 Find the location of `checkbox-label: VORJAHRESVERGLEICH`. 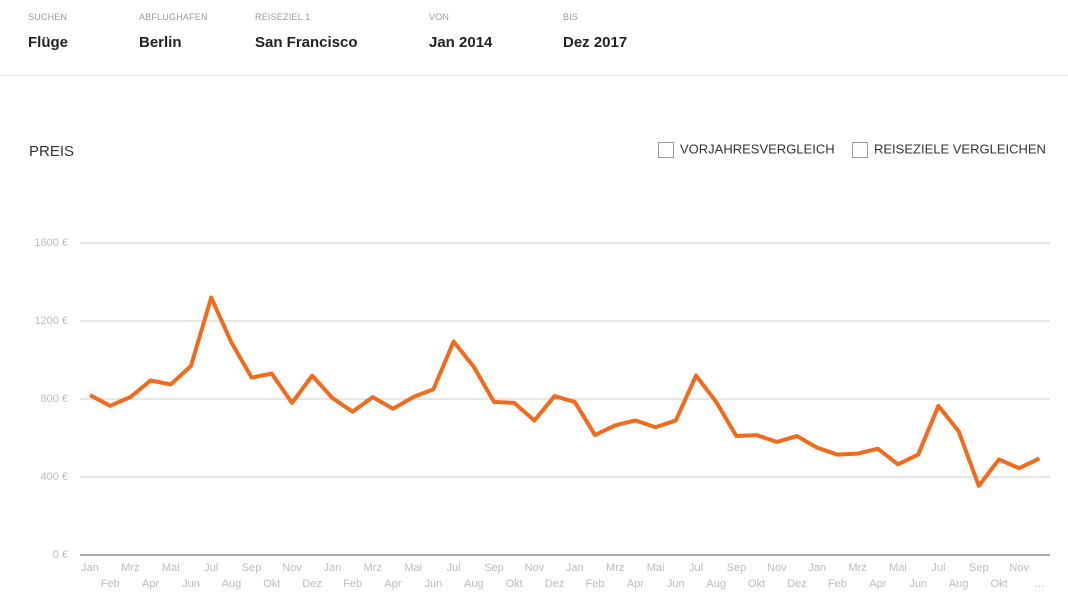

checkbox-label: VORJAHRESVERGLEICH is located at coordinates (757, 148).